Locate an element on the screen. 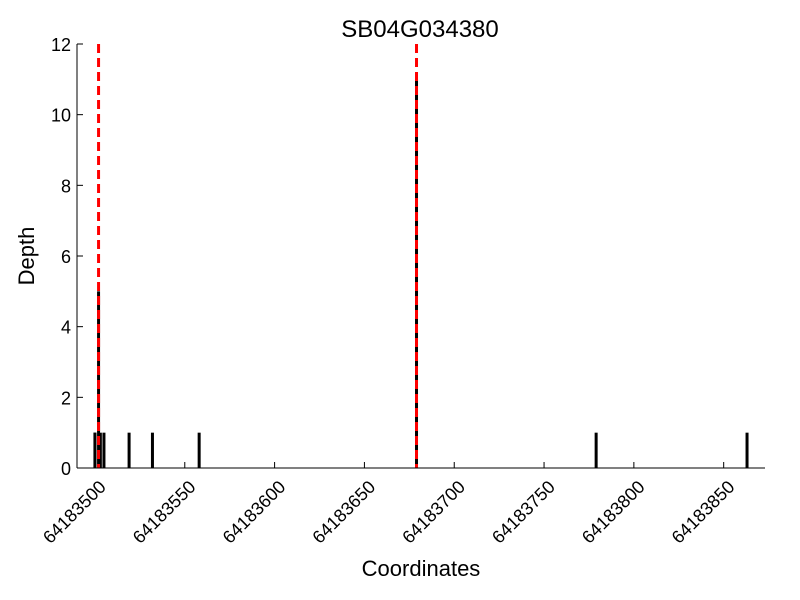 Image resolution: width=800 pixels, height=600 pixels. y-axis-label: Depth is located at coordinates (26, 256).